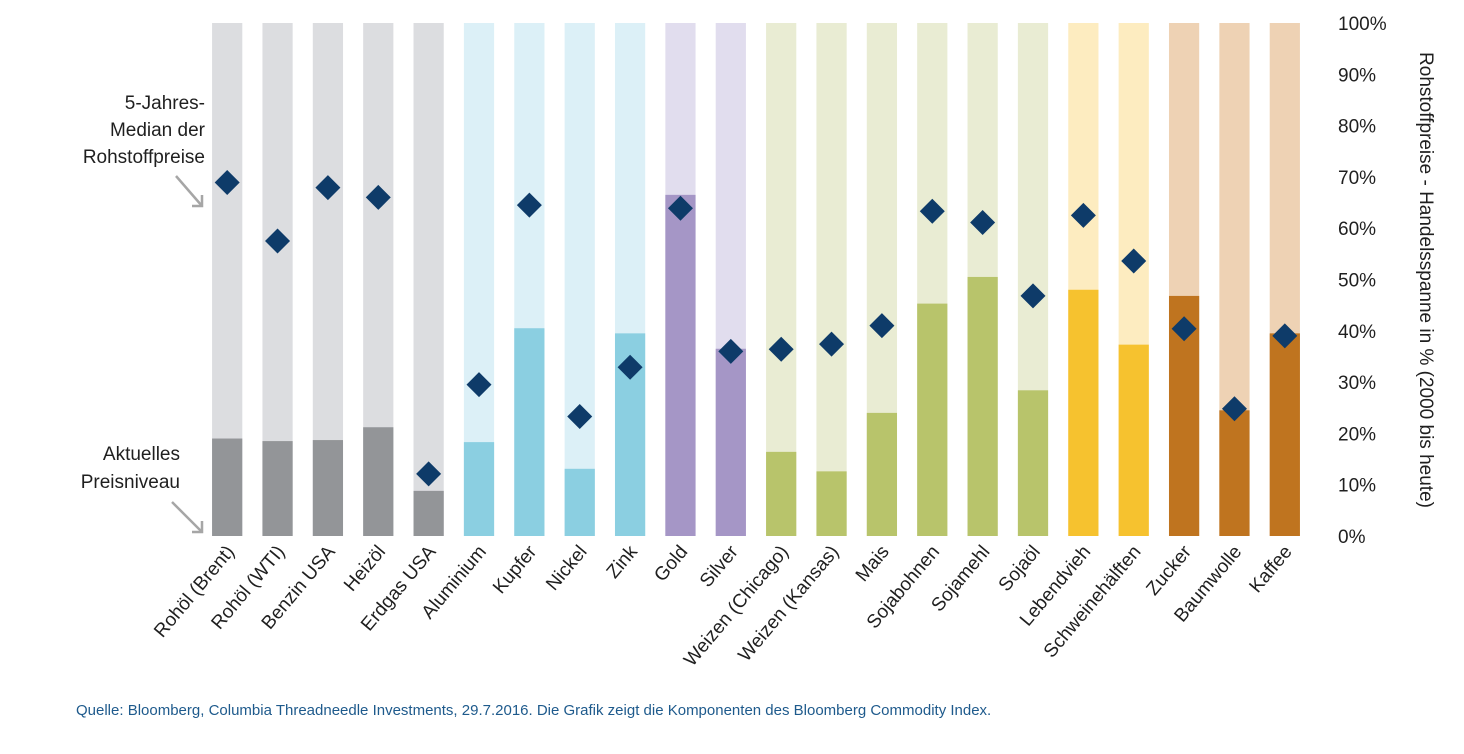 This screenshot has width=1464, height=754. Describe the element at coordinates (1133, 440) in the screenshot. I see `current-bar-schweinehaelften` at that location.